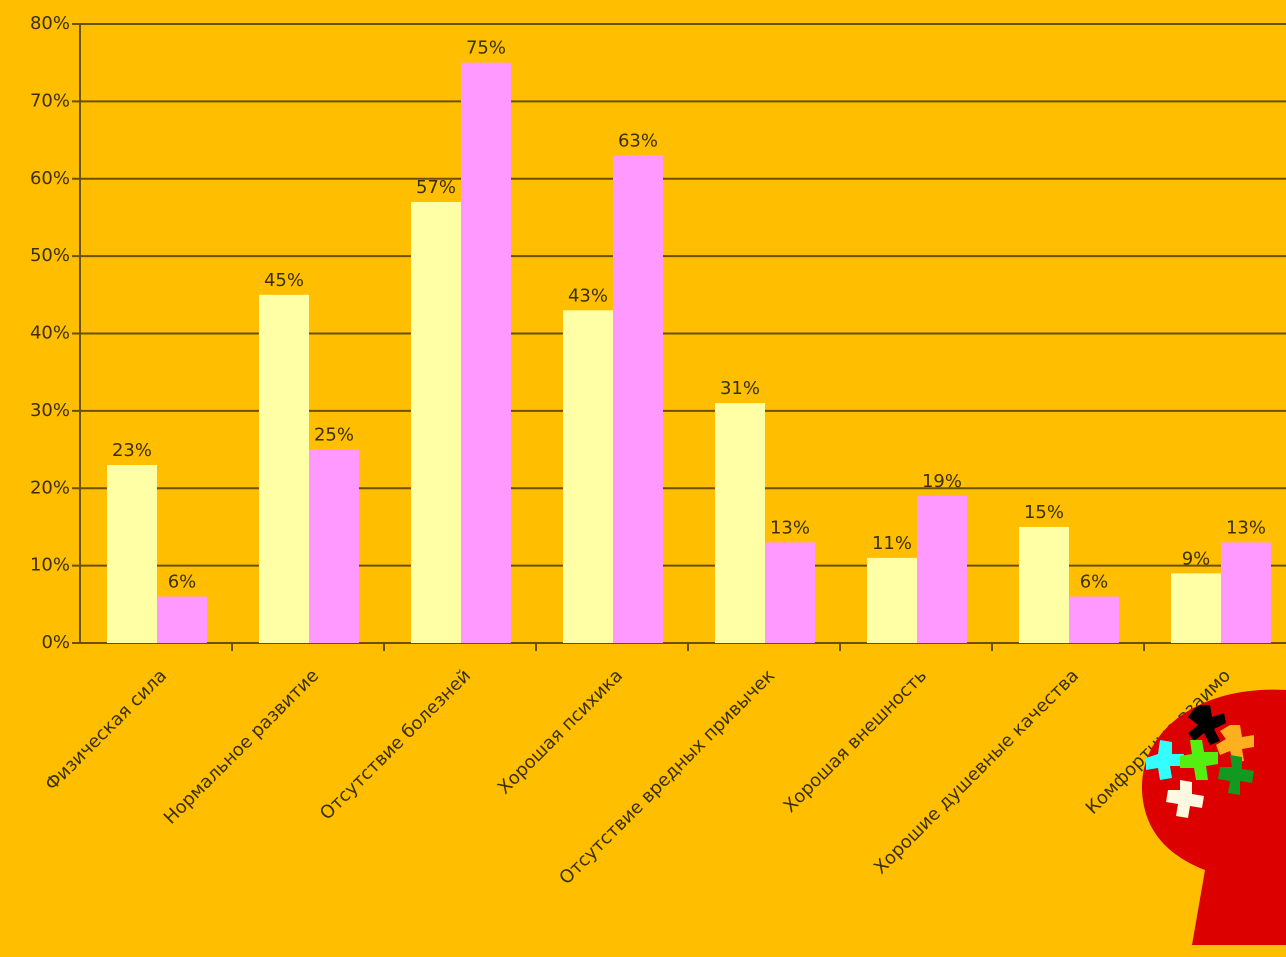 The image size is (1286, 957). What do you see at coordinates (486, 48) in the screenshot?
I see `data-label: 75%` at bounding box center [486, 48].